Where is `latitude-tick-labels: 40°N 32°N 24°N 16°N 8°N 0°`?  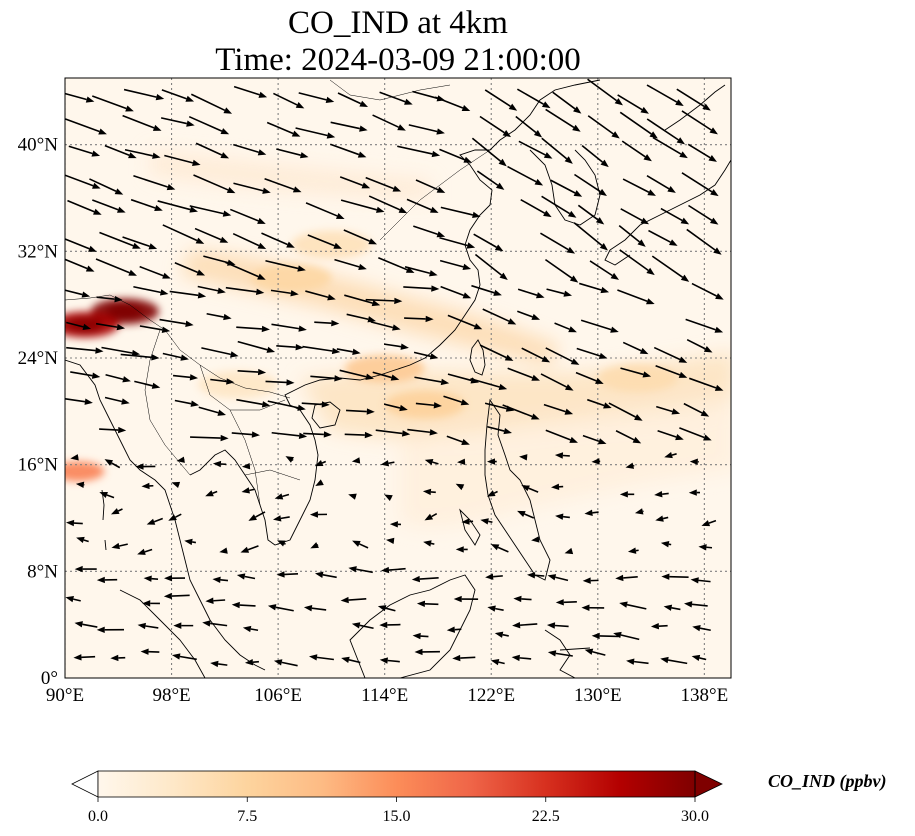
latitude-tick-labels: 40°N 32°N 24°N 16°N 8°N 0° is located at coordinates (38, 412).